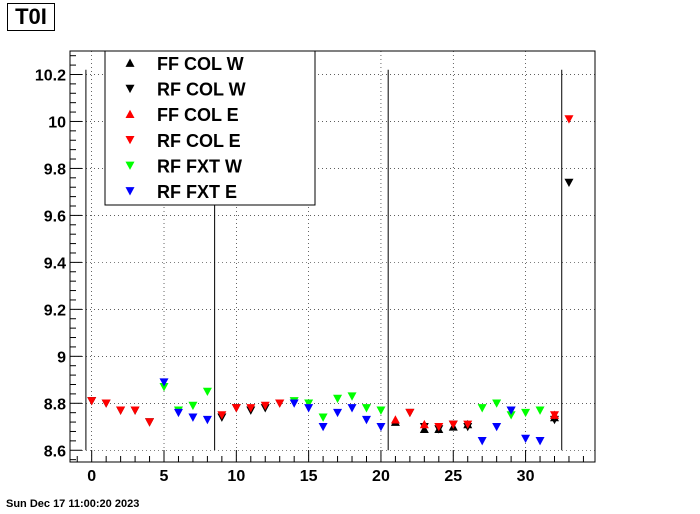  Describe the element at coordinates (199, 166) in the screenshot. I see `legend-label: RF FXT W` at that location.